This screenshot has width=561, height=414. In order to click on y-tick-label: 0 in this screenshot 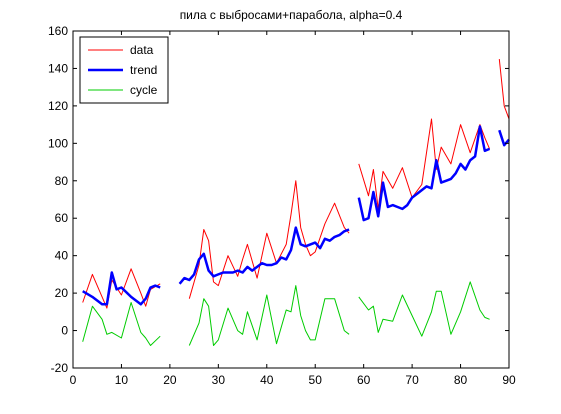, I will do `click(64, 331)`.